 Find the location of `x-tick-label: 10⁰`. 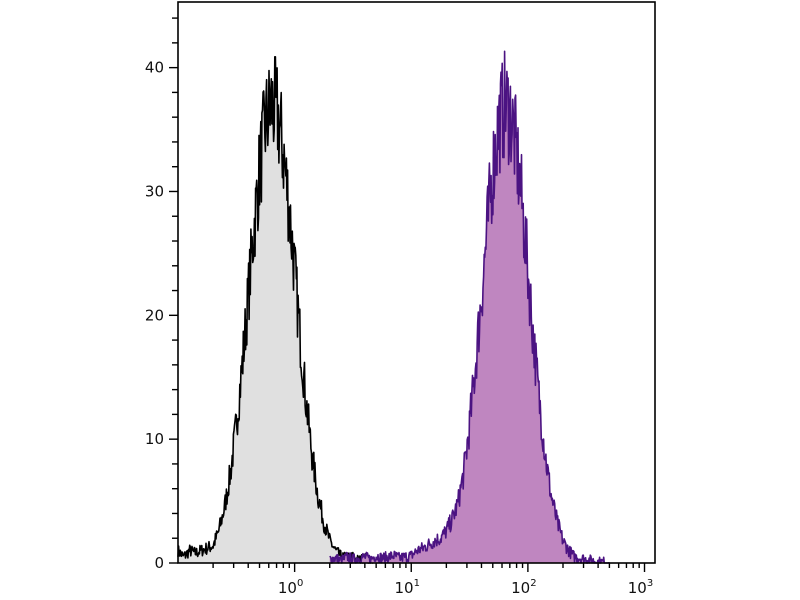

x-tick-label: 10⁰ is located at coordinates (290, 587).